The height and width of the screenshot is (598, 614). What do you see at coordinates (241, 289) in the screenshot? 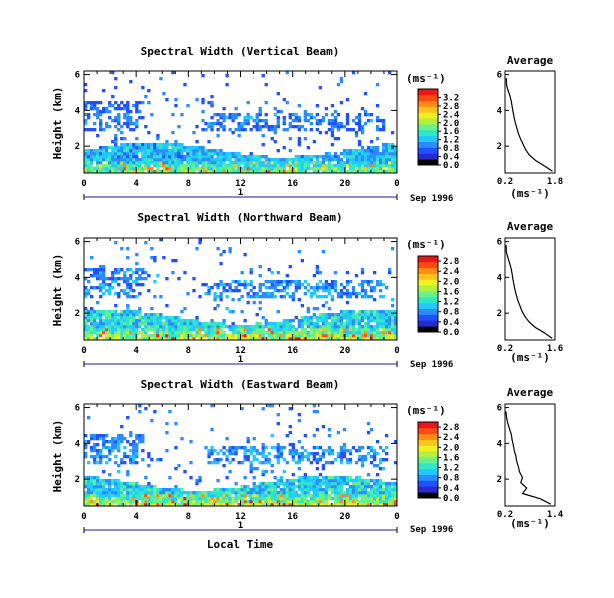
I see `heatmap-cells` at bounding box center [241, 289].